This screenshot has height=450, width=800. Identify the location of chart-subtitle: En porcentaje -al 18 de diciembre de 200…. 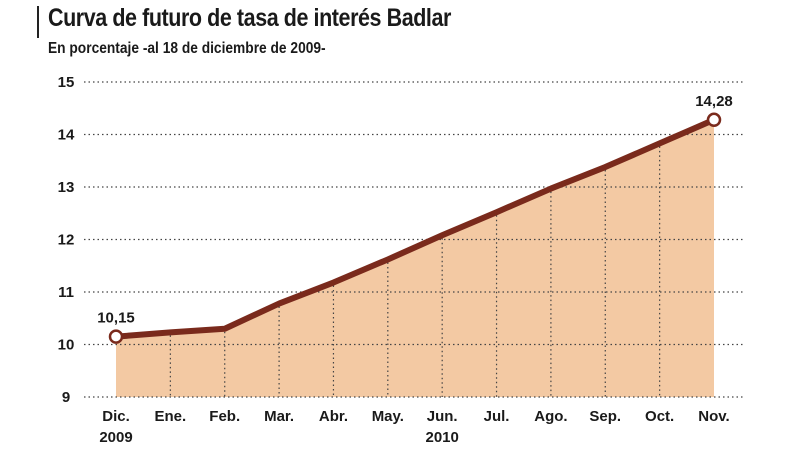
(187, 48).